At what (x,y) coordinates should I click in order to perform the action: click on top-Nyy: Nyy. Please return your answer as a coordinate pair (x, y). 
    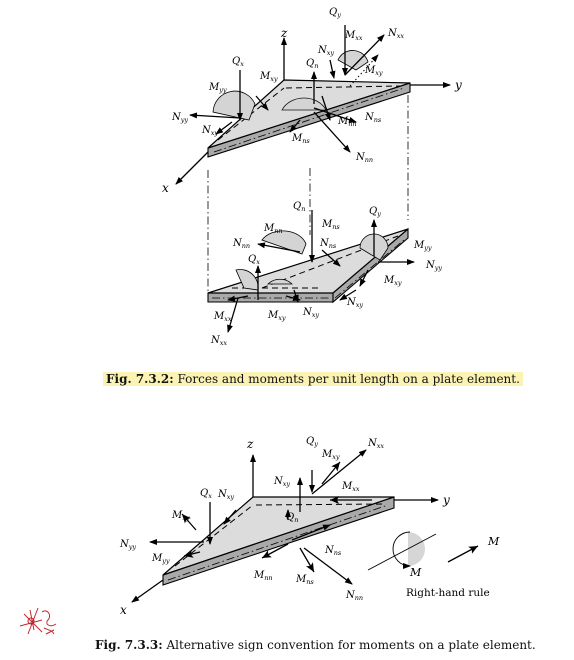
    Looking at the image, I should click on (179, 118).